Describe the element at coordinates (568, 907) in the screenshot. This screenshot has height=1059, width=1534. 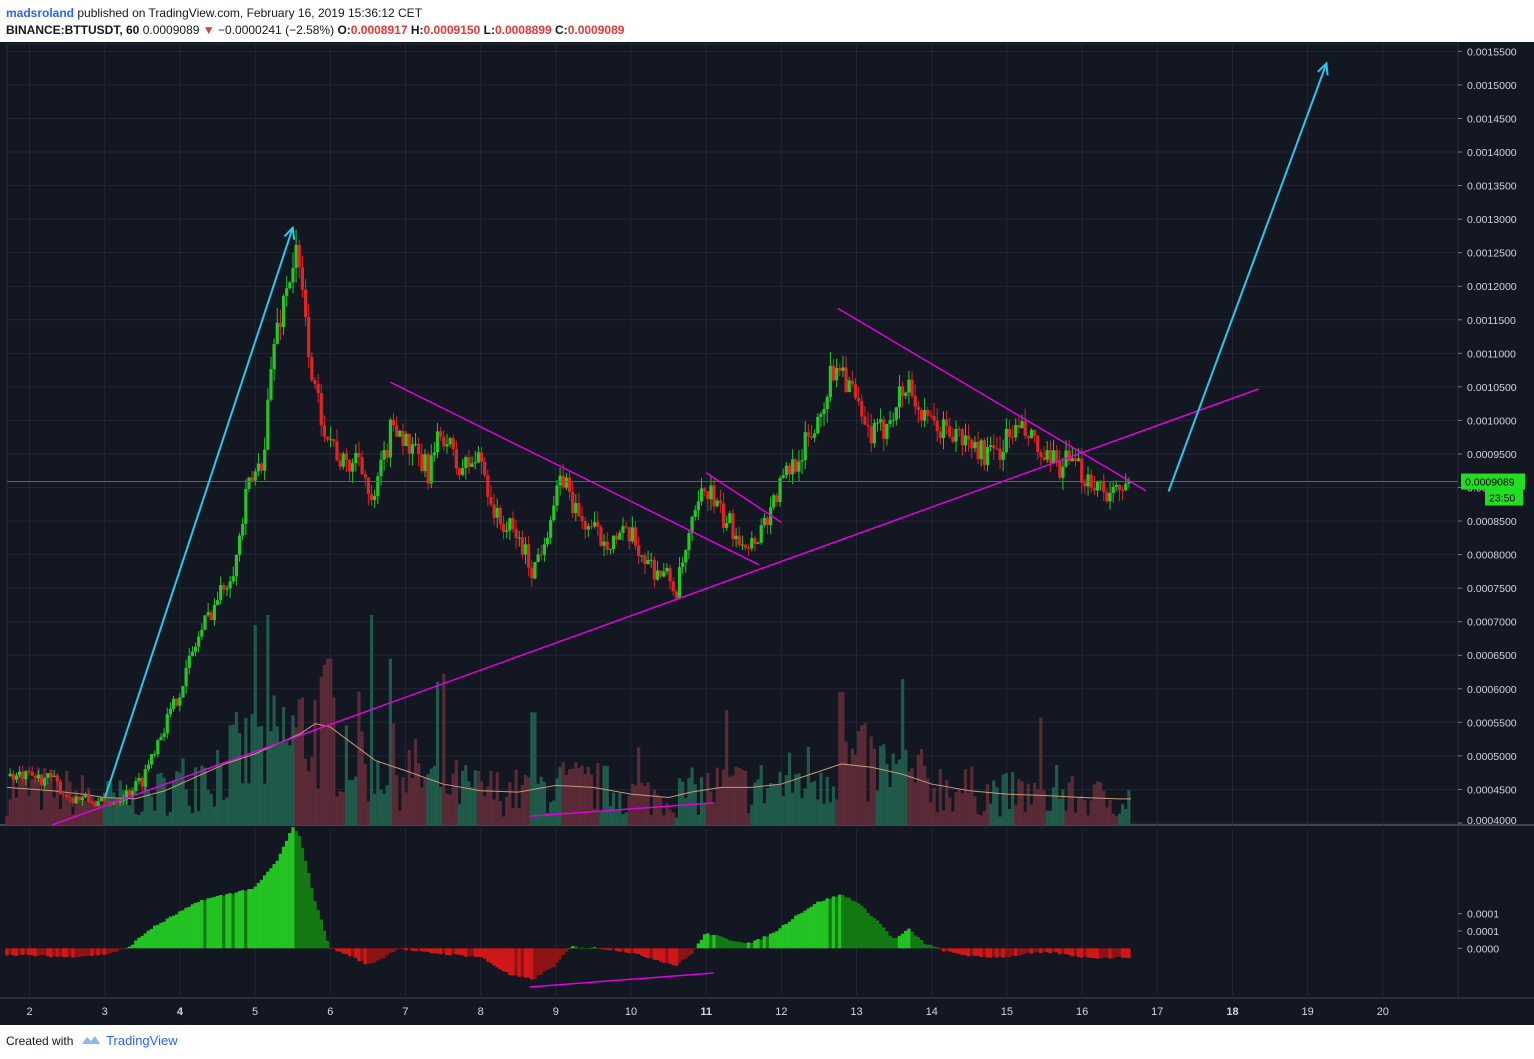
I see `oscillator-layer` at that location.